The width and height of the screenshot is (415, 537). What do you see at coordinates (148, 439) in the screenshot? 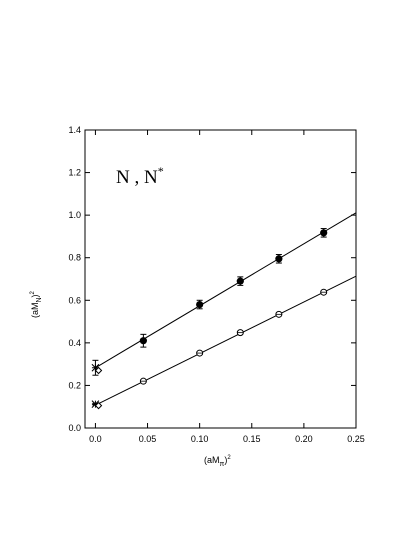
I see `x-tick-label: 0.05` at bounding box center [148, 439].